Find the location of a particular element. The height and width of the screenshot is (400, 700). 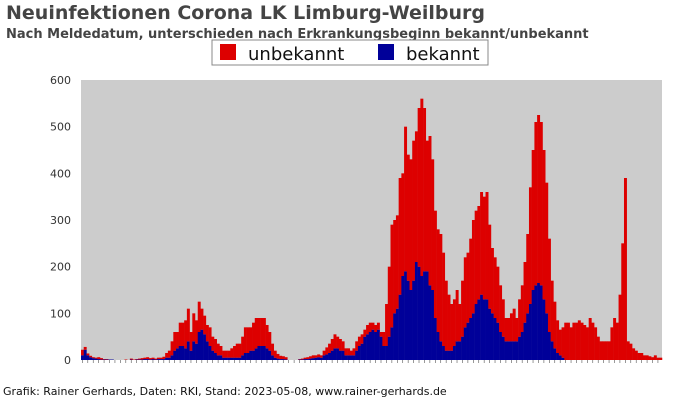

y-tick-label: 100 is located at coordinates (60, 313).